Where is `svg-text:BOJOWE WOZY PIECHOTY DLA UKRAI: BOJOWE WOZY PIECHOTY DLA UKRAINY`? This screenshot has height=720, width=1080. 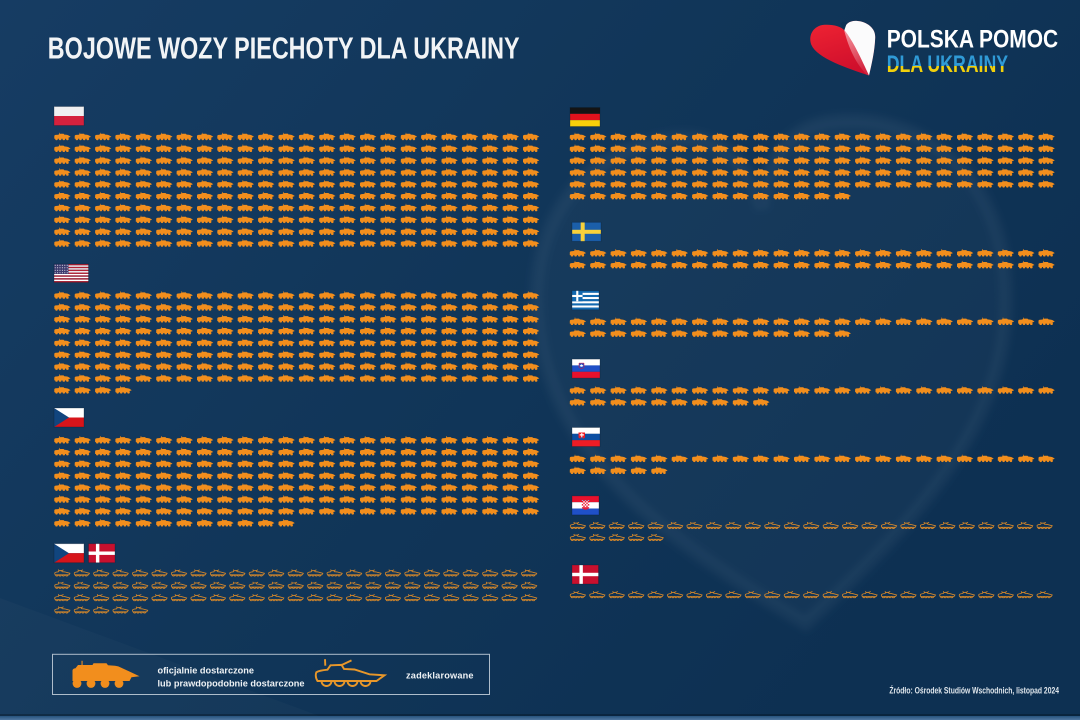
svg-text:BOJOWE WOZY PIECHOTY DLA UKRAI: BOJOWE WOZY PIECHOTY DLA UKRAINY is located at coordinates (284, 47).